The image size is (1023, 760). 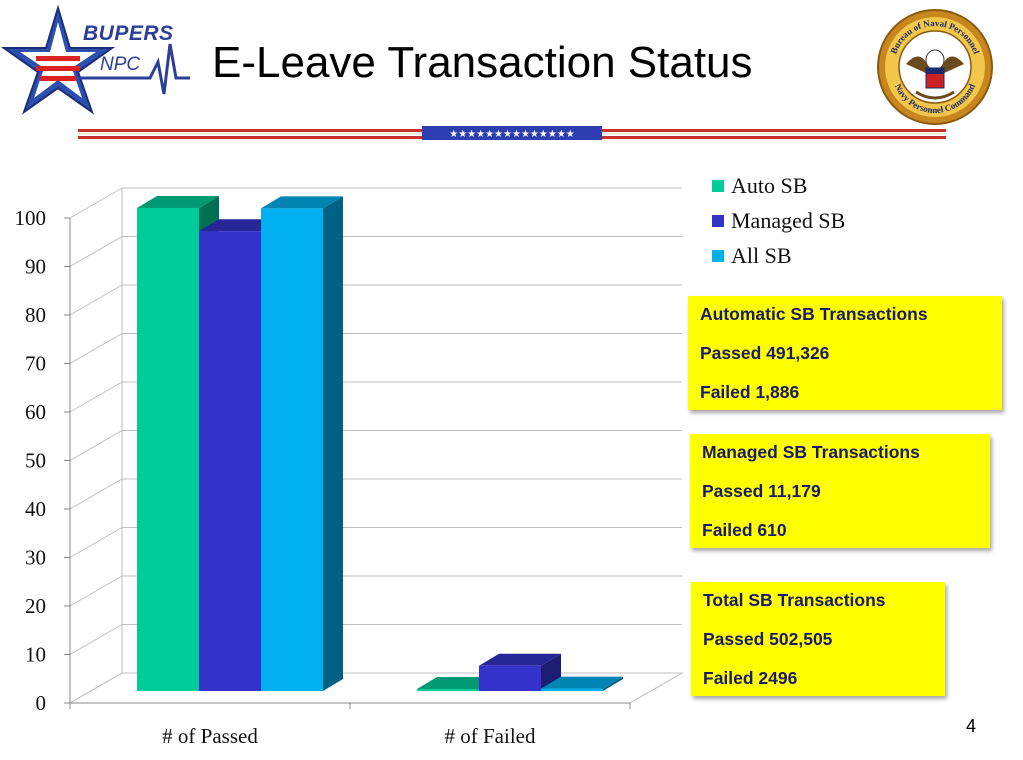 What do you see at coordinates (35, 509) in the screenshot?
I see `y-tick-label: 40` at bounding box center [35, 509].